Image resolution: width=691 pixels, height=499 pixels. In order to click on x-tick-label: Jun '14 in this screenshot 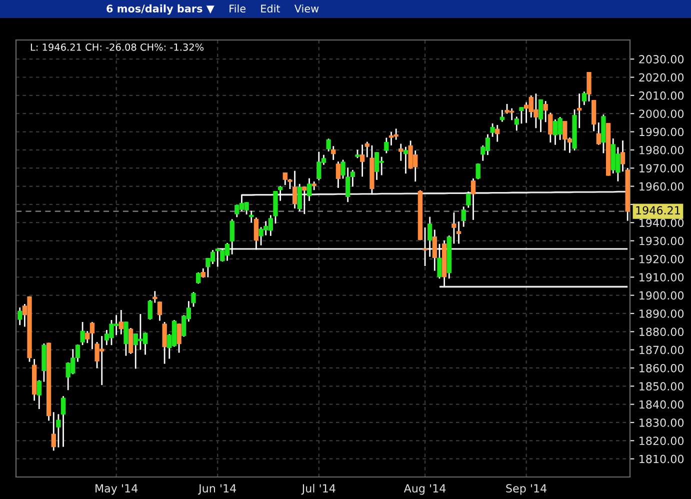, I will do `click(217, 489)`.